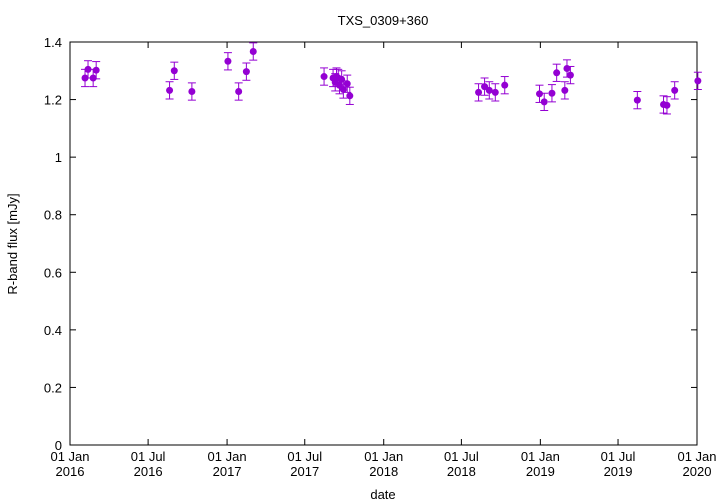 Image resolution: width=720 pixels, height=504 pixels. Describe the element at coordinates (461, 464) in the screenshot. I see `x-tick-label: 01 Jul 2018` at that location.